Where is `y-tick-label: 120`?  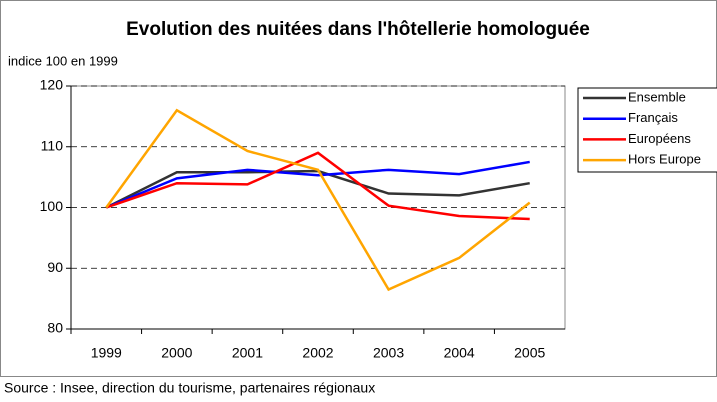
y-tick-label: 120 is located at coordinates (52, 85).